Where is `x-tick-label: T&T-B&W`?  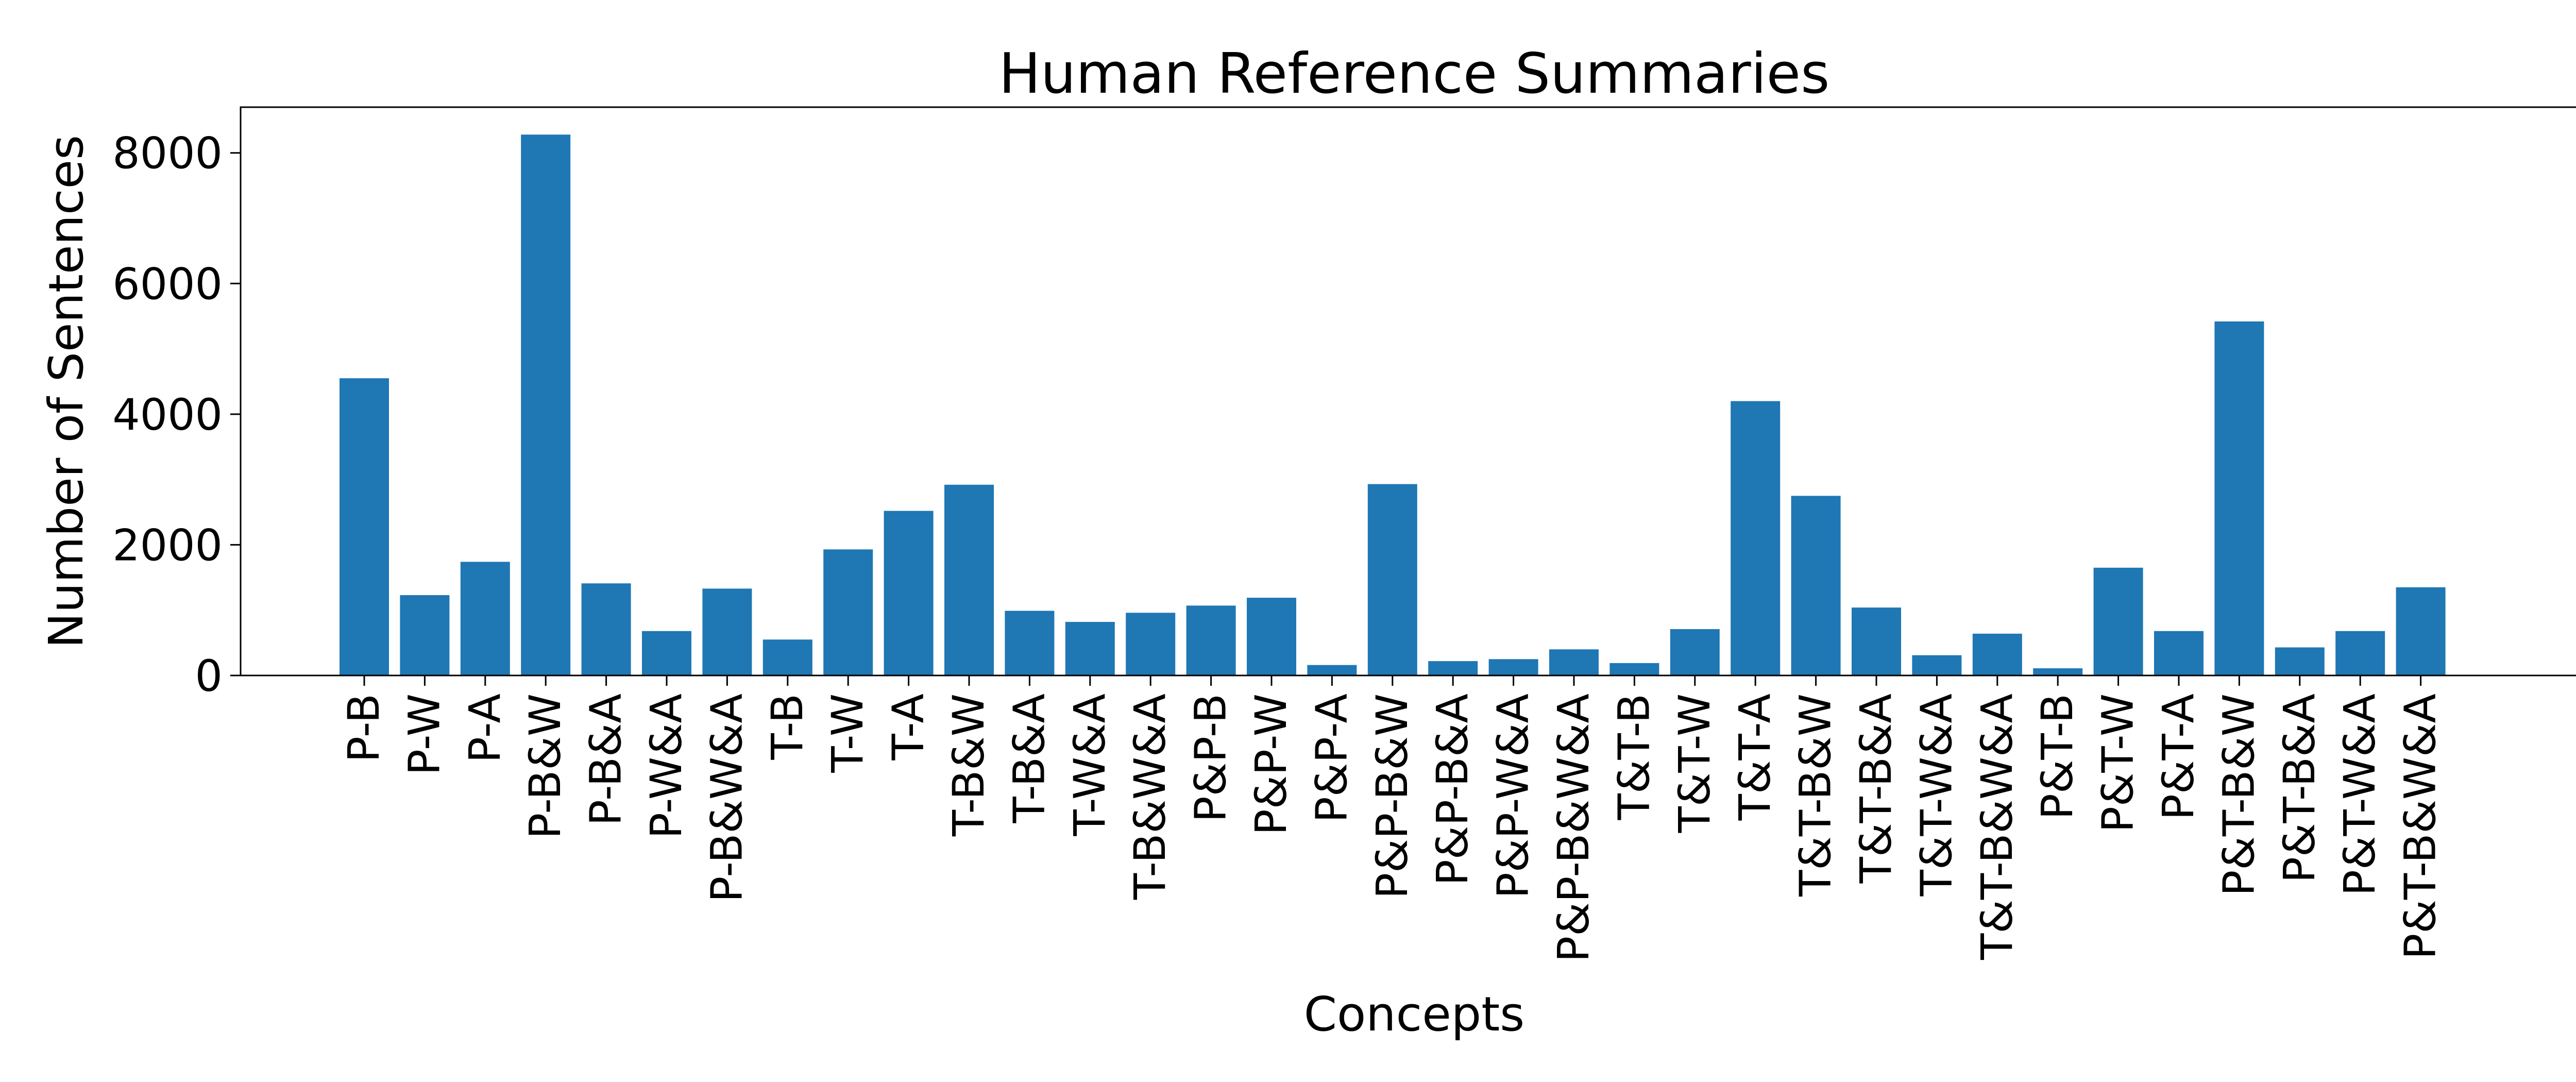
x-tick-label: T&T-B&W is located at coordinates (1815, 795).